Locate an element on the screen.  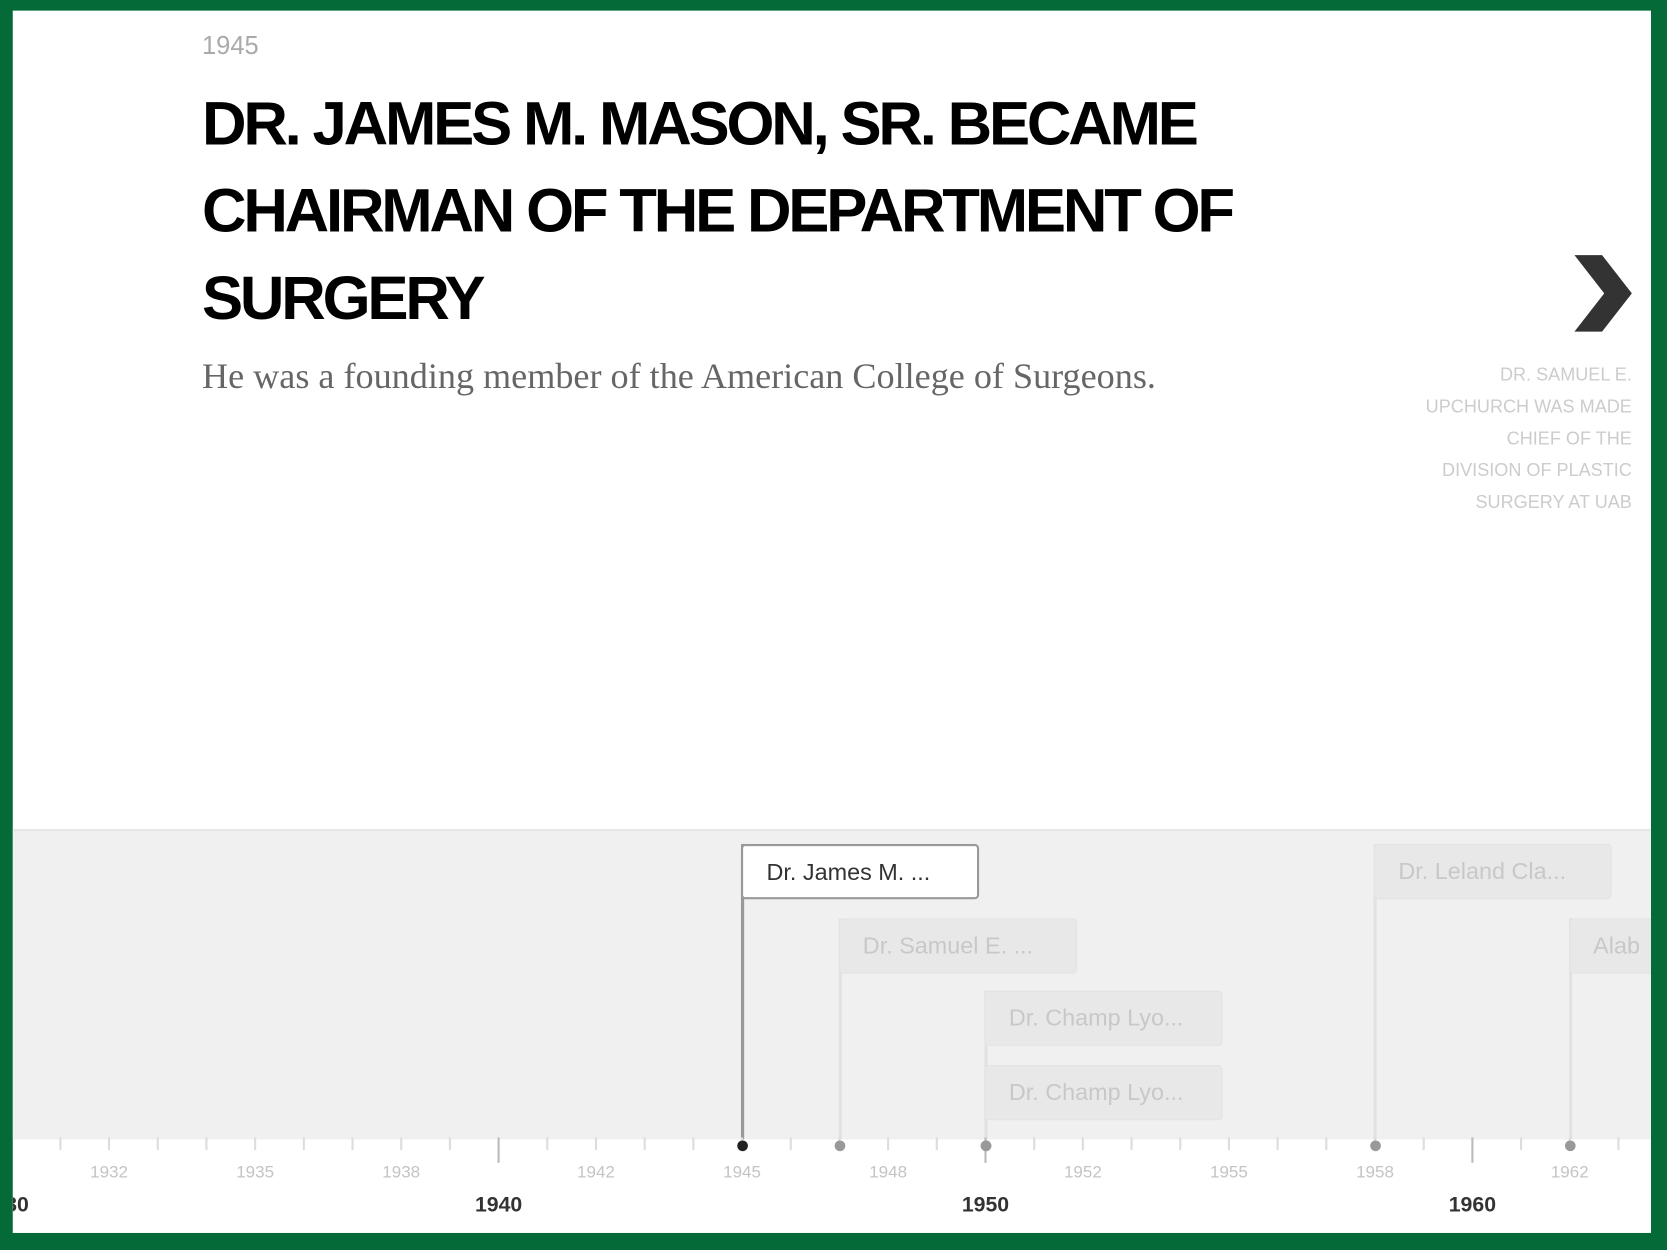
minor-tick-label: 1942 is located at coordinates (596, 1172).